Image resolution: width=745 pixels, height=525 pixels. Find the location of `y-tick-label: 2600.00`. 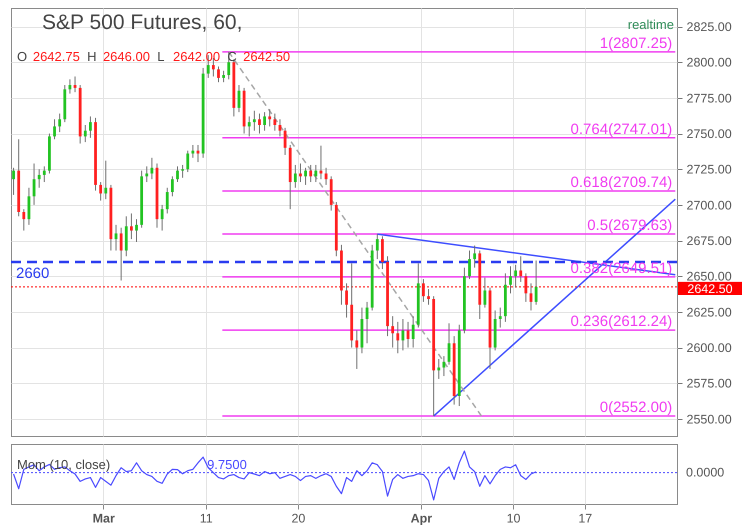

y-tick-label: 2600.00 is located at coordinates (709, 348).